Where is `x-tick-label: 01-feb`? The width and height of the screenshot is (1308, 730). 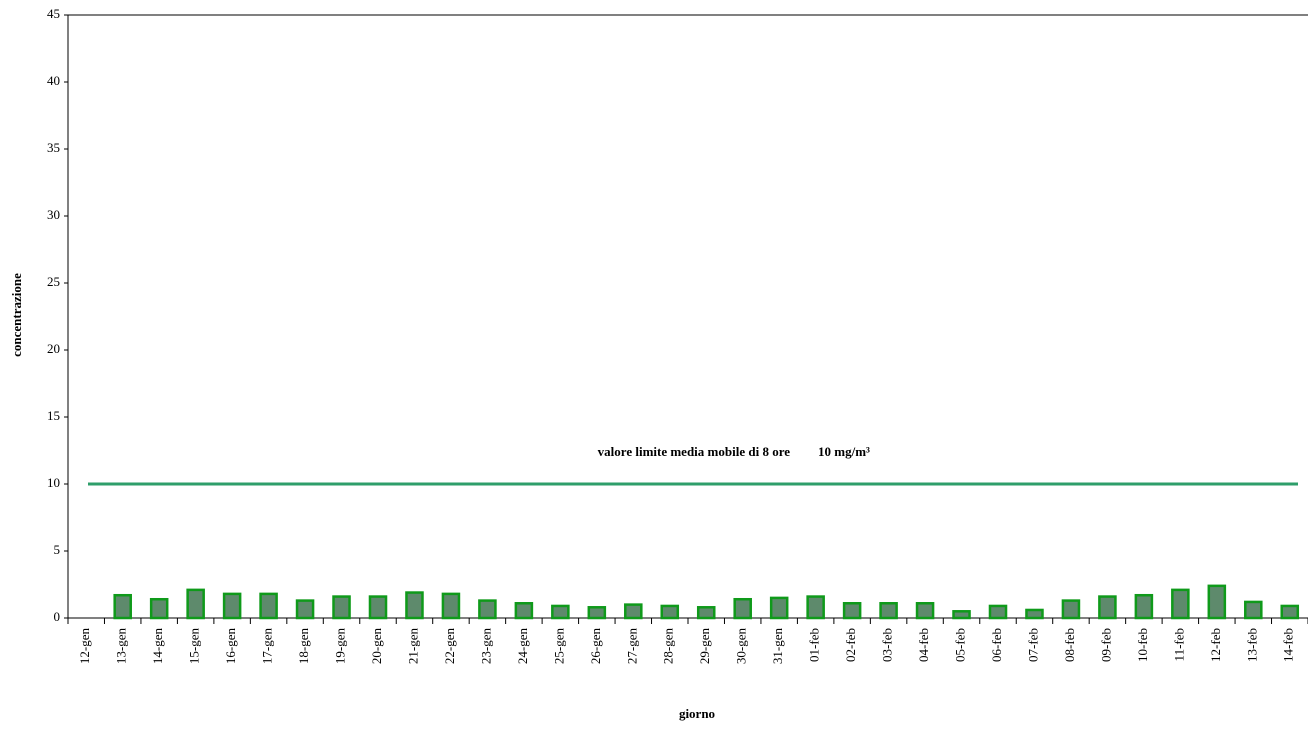 x-tick-label: 01-feb is located at coordinates (814, 645).